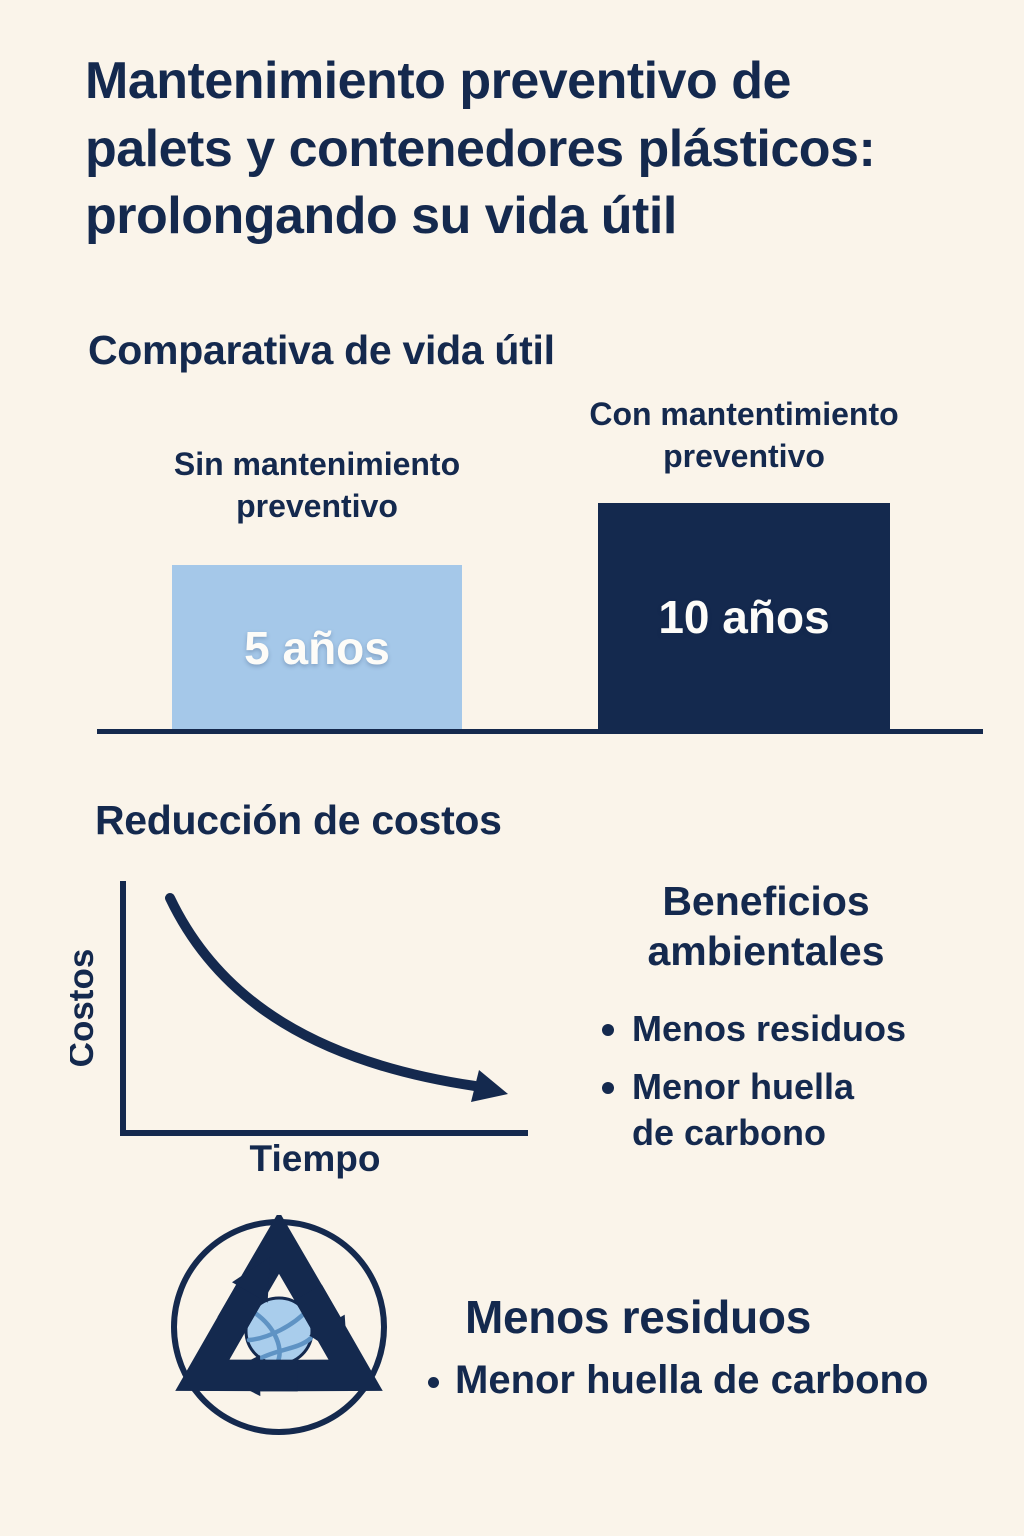 Image resolution: width=1024 pixels, height=1536 pixels. I want to click on bar-without-maintenance: 5 años, so click(317, 648).